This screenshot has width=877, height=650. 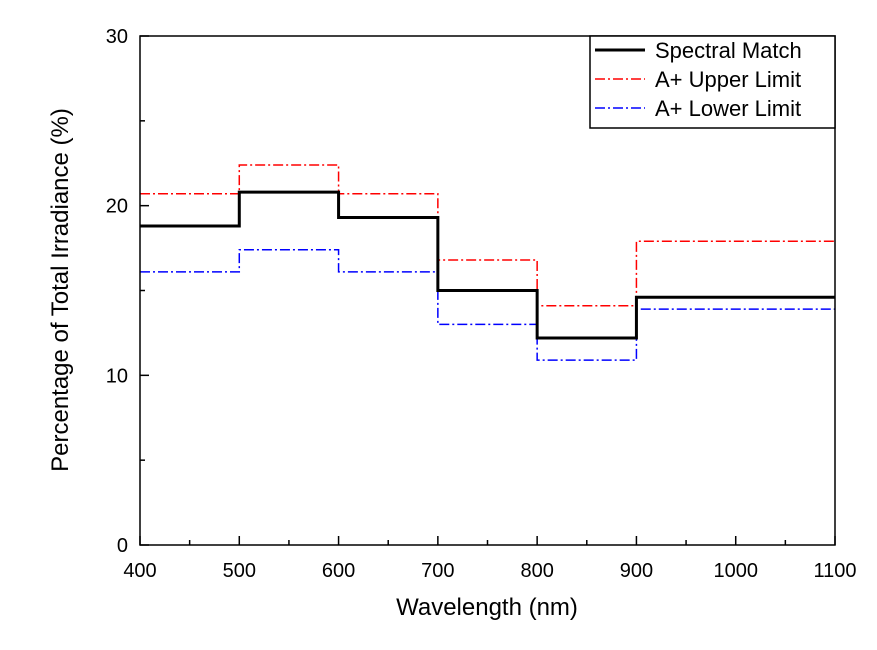 What do you see at coordinates (735, 571) in the screenshot?
I see `x-tick-label: 1000` at bounding box center [735, 571].